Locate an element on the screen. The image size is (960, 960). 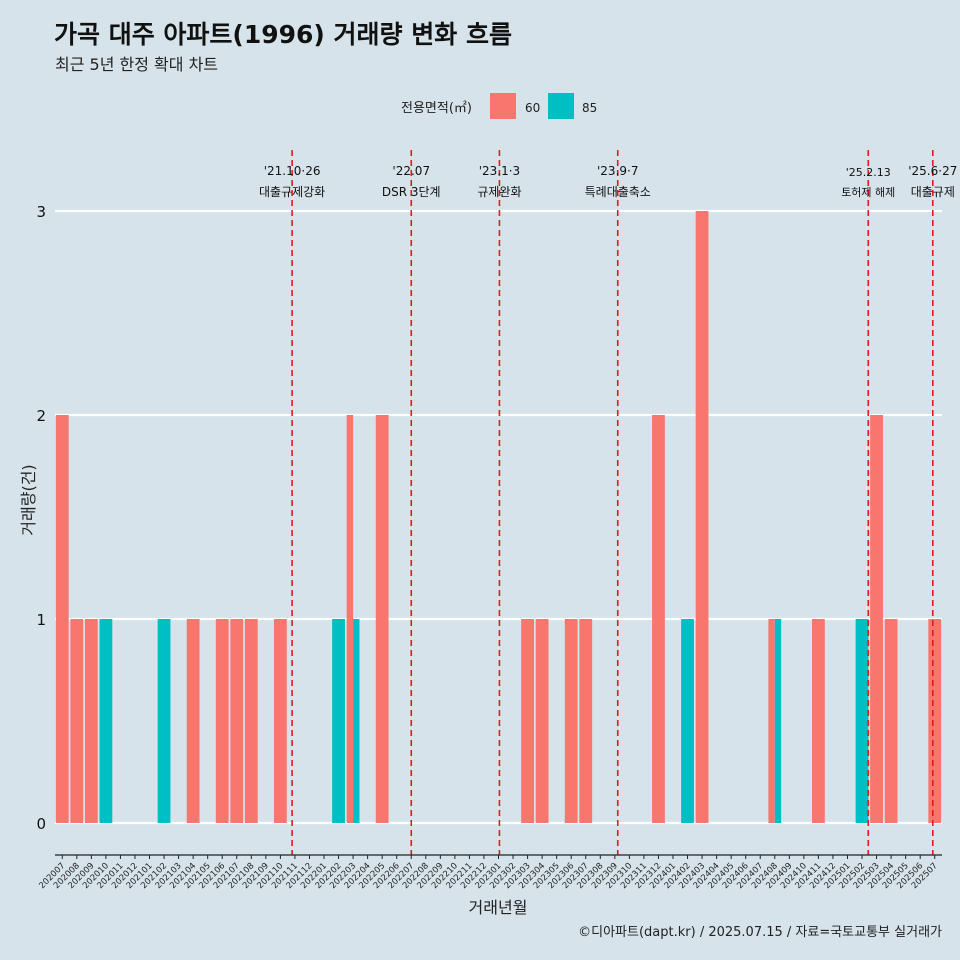
y-tick-label: 3 is located at coordinates (41, 212).